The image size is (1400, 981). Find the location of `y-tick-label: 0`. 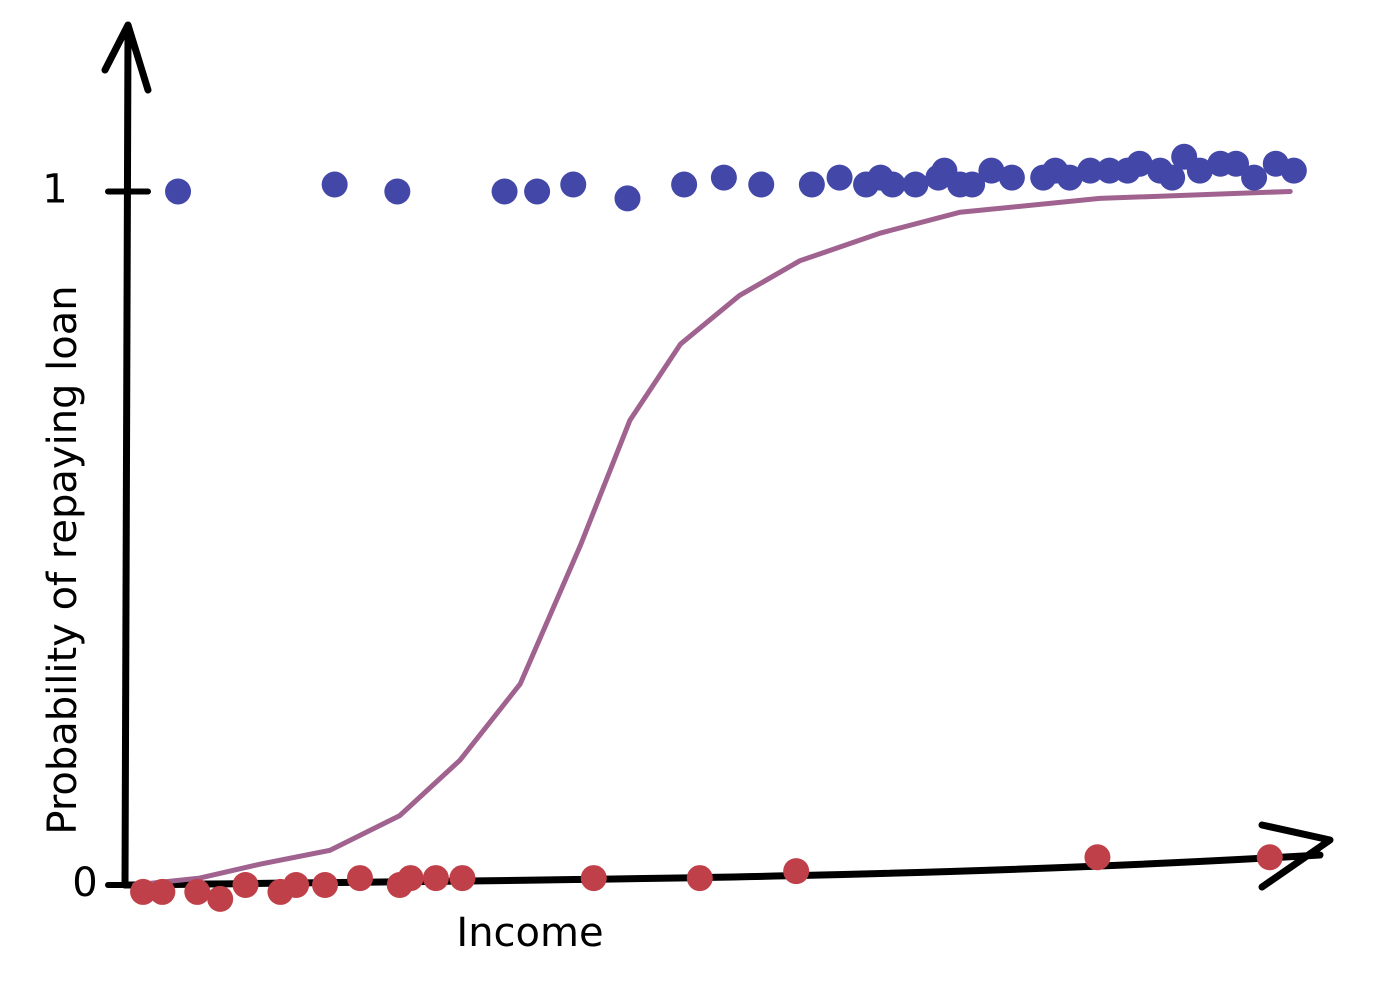

y-tick-label: 0 is located at coordinates (84, 883).